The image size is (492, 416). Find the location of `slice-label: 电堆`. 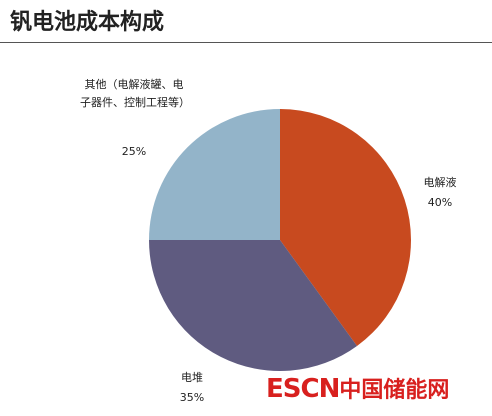

slice-label: 电堆 is located at coordinates (192, 377).